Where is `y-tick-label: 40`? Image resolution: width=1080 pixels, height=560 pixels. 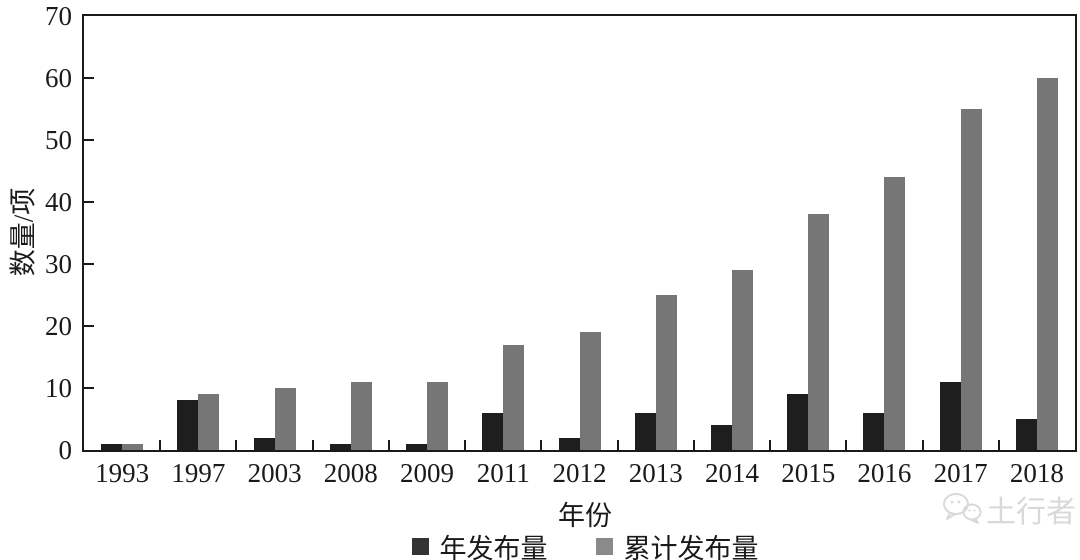
y-tick-label: 40 is located at coordinates (58, 202).